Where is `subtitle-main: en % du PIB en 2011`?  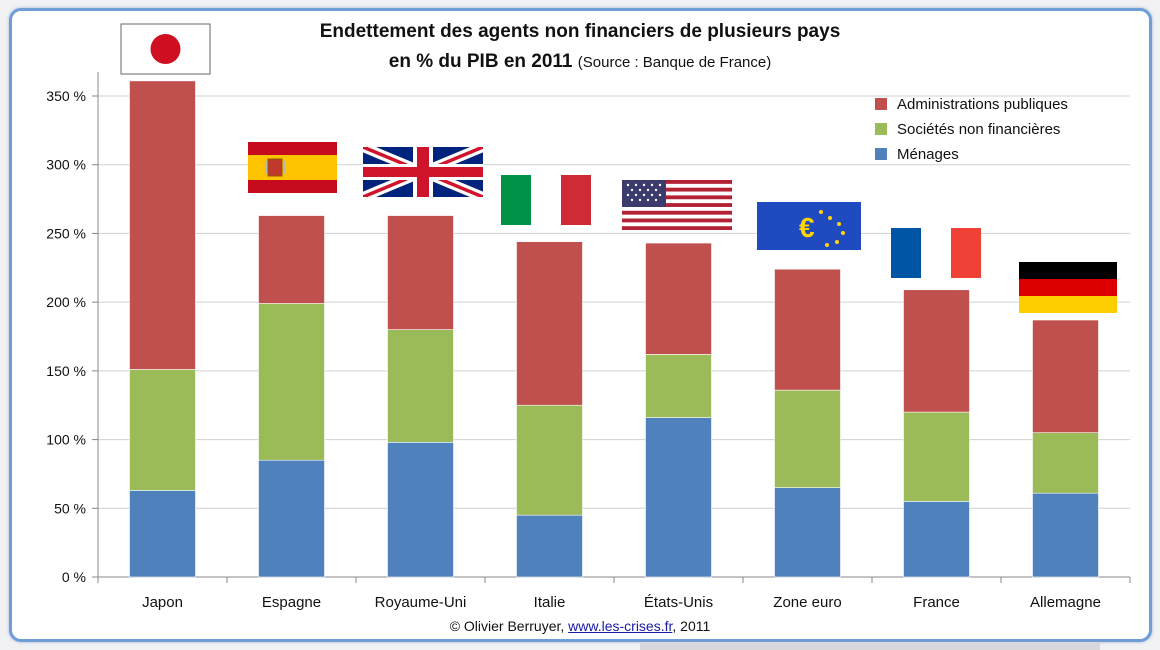 subtitle-main: en % du PIB en 2011 is located at coordinates (480, 61).